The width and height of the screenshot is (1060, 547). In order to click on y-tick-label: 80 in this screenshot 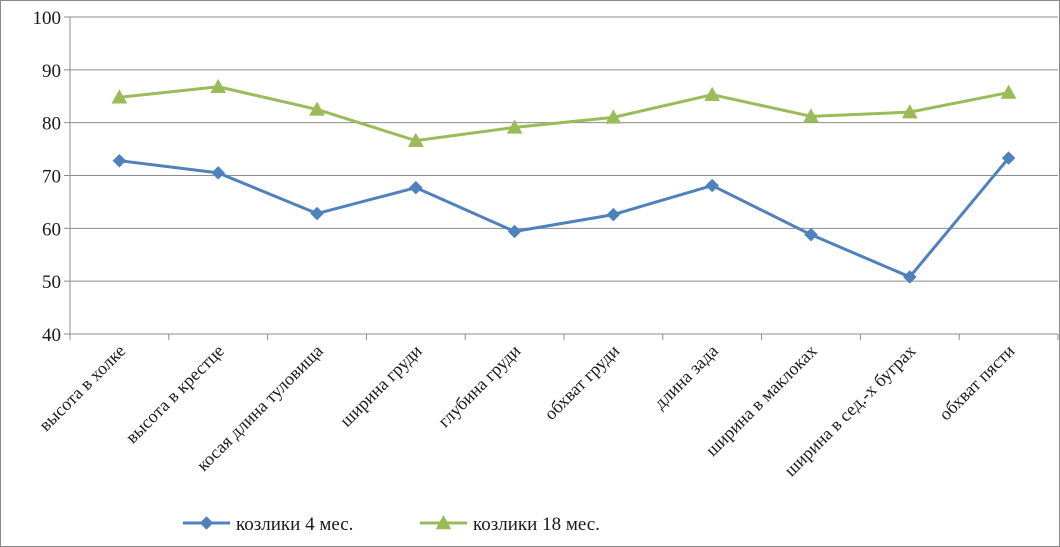, I will do `click(51, 124)`.